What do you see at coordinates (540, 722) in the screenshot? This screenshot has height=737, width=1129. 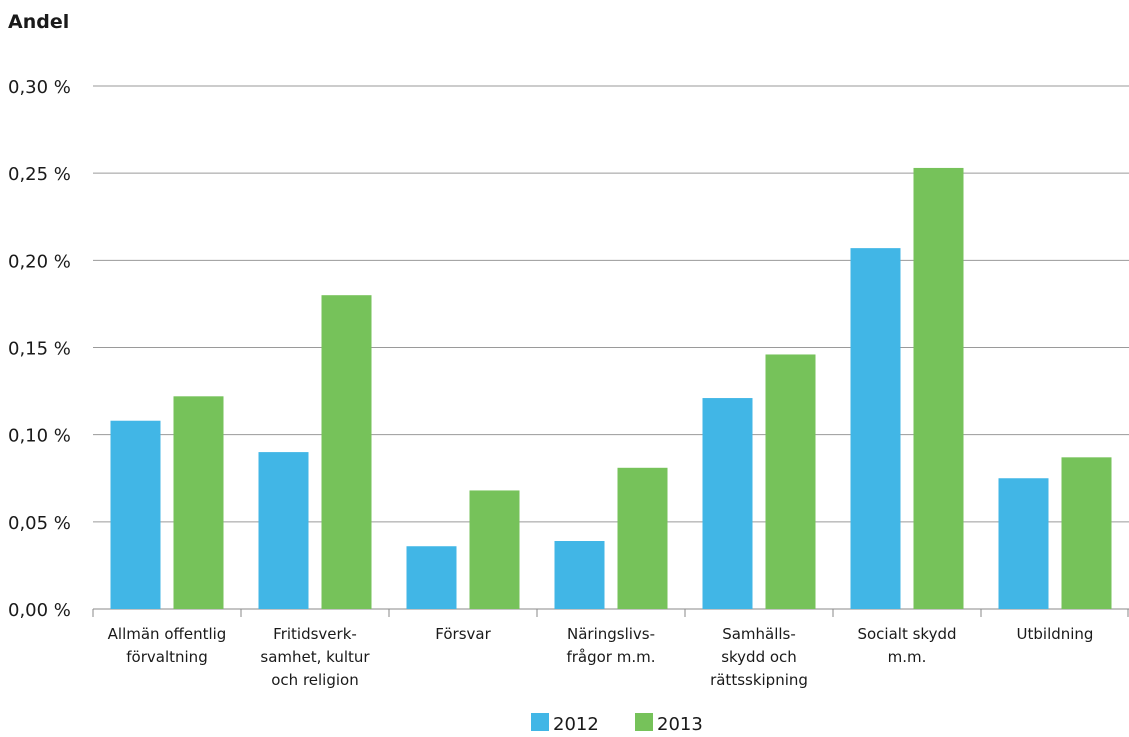 I see `legend-swatch-2012` at bounding box center [540, 722].